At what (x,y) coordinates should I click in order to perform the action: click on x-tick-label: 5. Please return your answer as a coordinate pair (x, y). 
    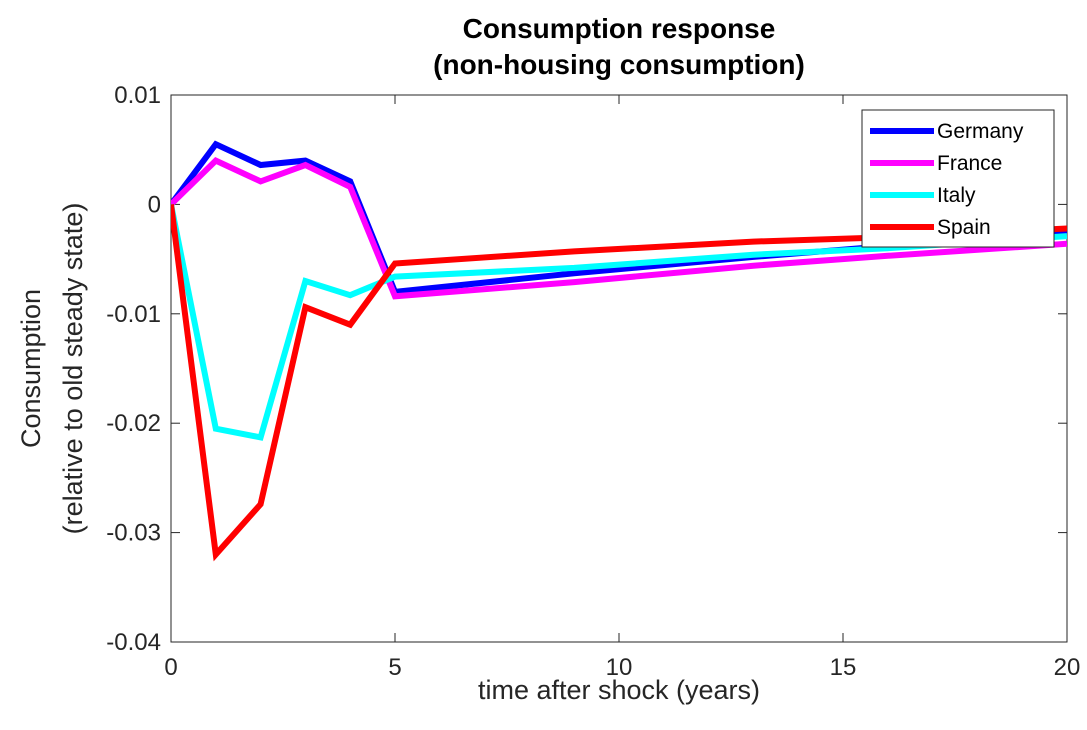
    Looking at the image, I should click on (394, 667).